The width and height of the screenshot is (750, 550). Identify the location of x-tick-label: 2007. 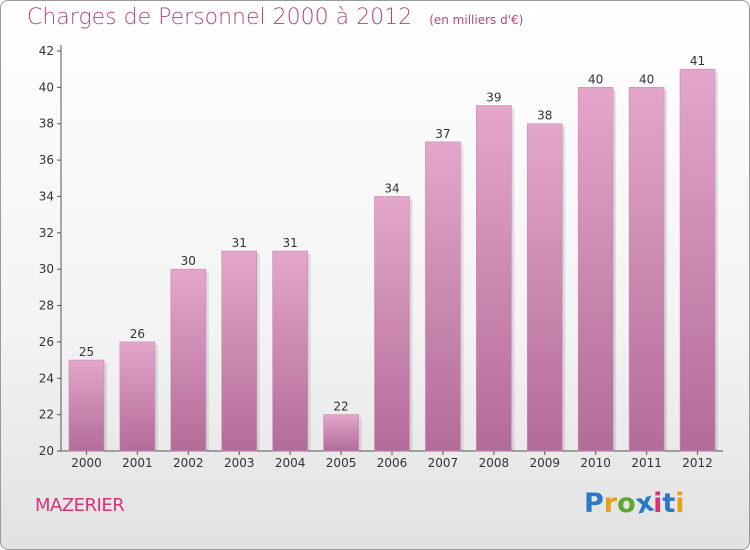
(443, 463).